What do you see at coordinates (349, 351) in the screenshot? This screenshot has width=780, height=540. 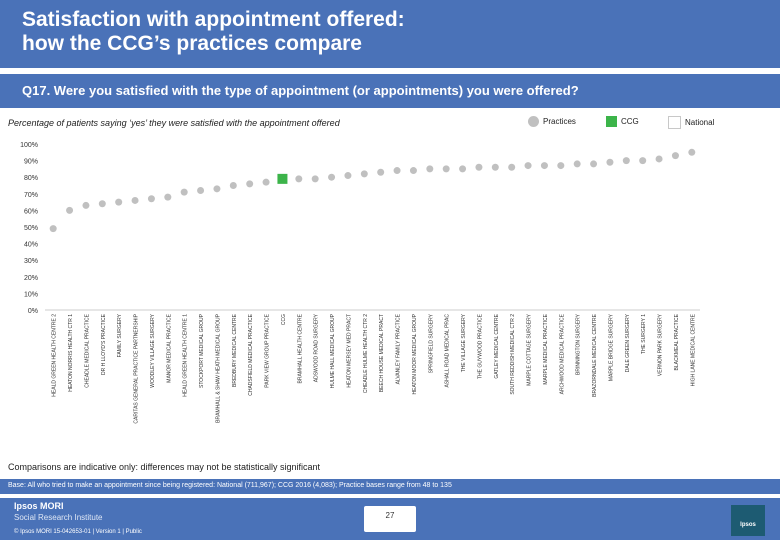 I see `x-category-label: HEATON MERSEY MED PRACT` at bounding box center [349, 351].